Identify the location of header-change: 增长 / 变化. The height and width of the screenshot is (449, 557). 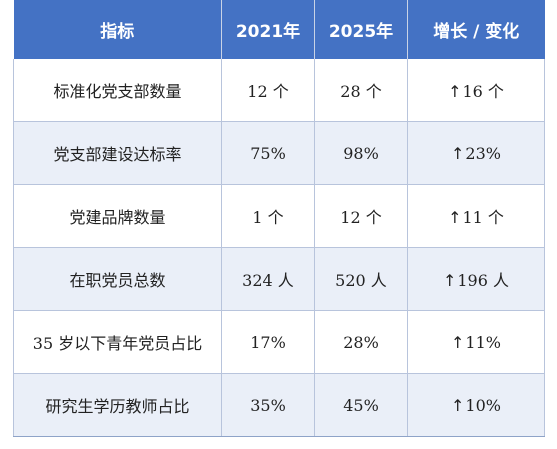
(476, 29).